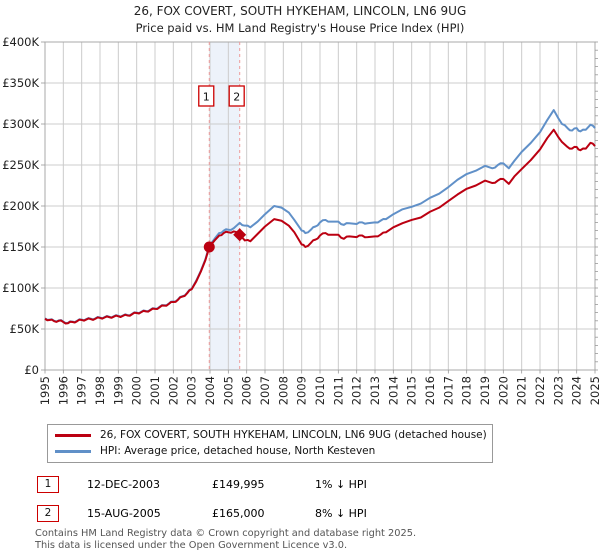 The image size is (600, 560). I want to click on annotation-label-2: 2, so click(236, 97).